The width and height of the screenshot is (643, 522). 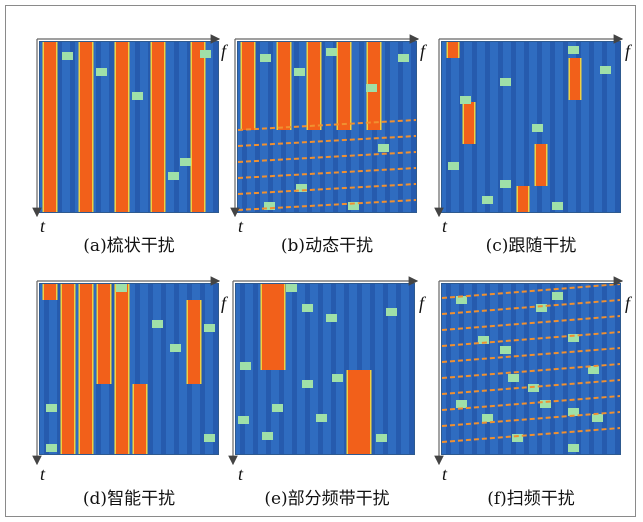 What do you see at coordinates (531, 127) in the screenshot?
I see `spectrogram-follower-jamming` at bounding box center [531, 127].